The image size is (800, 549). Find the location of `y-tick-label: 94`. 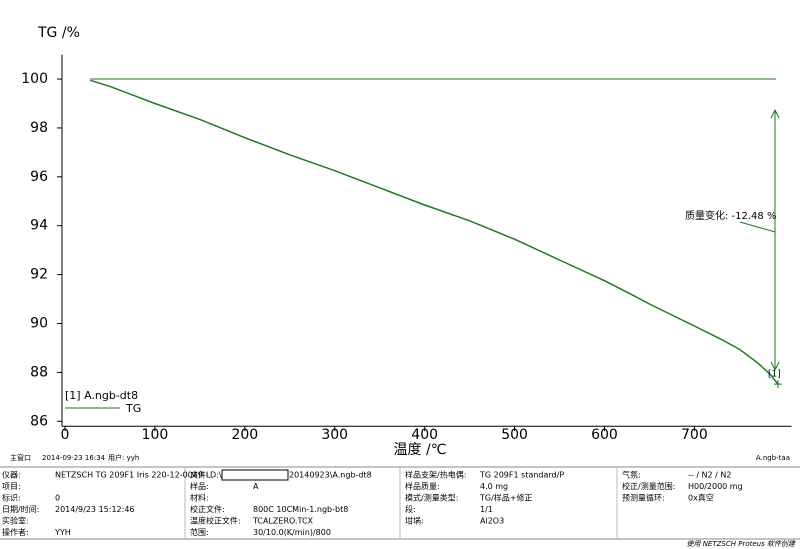

y-tick-label: 94 is located at coordinates (39, 226).